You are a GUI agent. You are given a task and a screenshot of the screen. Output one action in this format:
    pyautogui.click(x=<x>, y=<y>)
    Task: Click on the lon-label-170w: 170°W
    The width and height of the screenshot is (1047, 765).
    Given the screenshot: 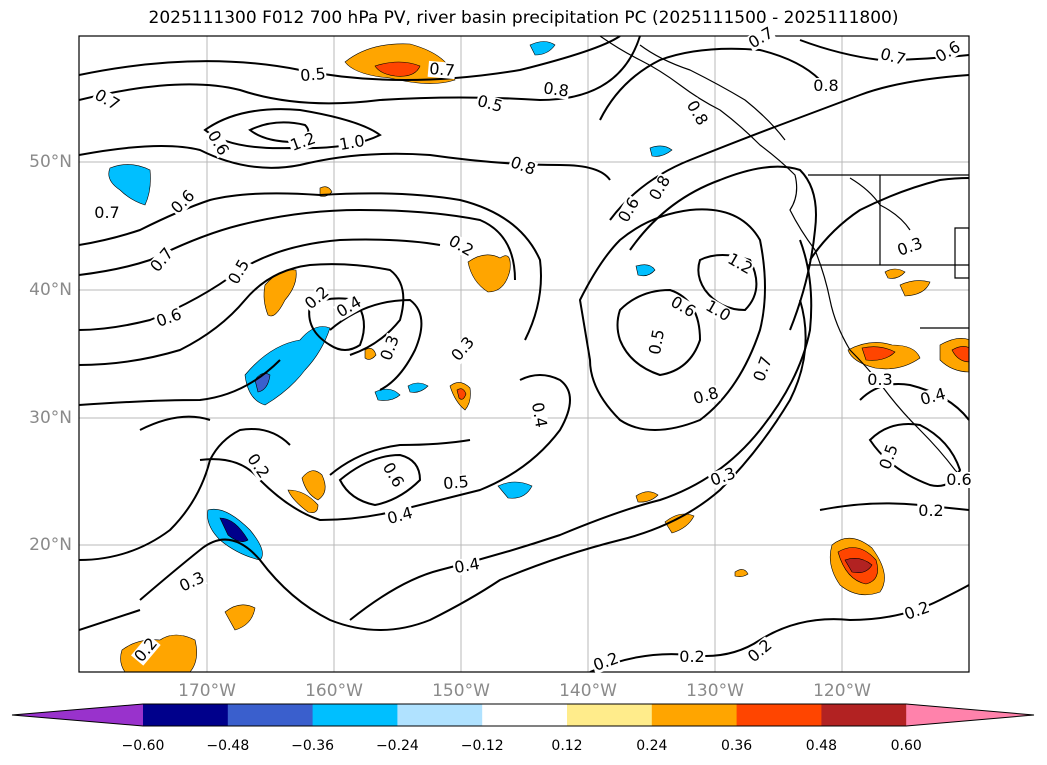 What is the action you would take?
    pyautogui.click(x=207, y=691)
    